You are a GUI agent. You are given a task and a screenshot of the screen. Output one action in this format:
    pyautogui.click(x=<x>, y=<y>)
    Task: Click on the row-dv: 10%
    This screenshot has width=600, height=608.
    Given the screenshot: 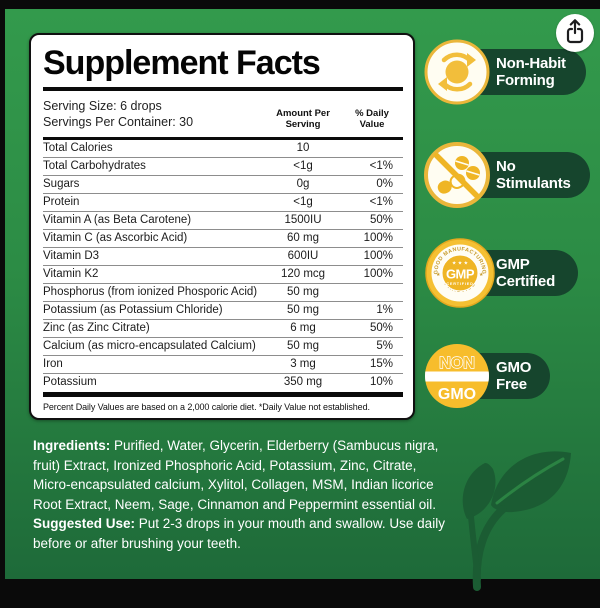 What is the action you would take?
    pyautogui.click(x=381, y=382)
    